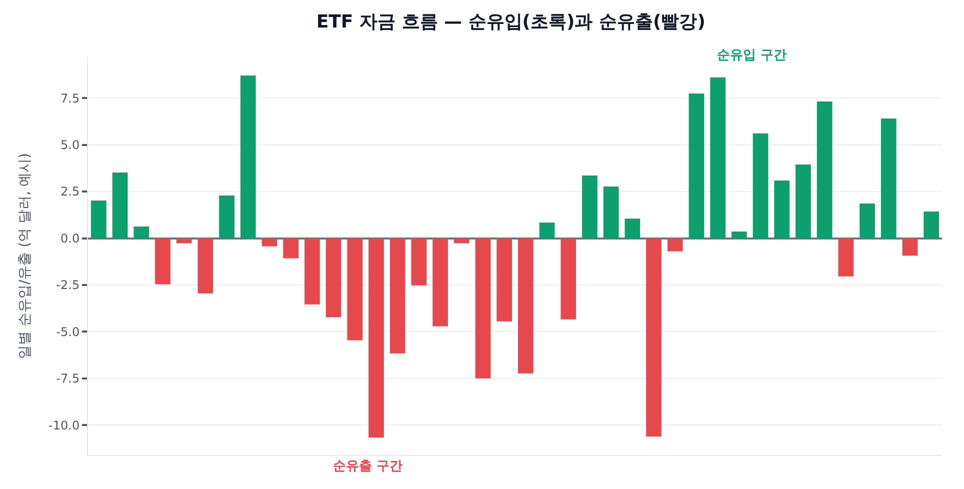 The image size is (964, 489). Describe the element at coordinates (70, 98) in the screenshot. I see `y-tick-label: 7.5` at that location.